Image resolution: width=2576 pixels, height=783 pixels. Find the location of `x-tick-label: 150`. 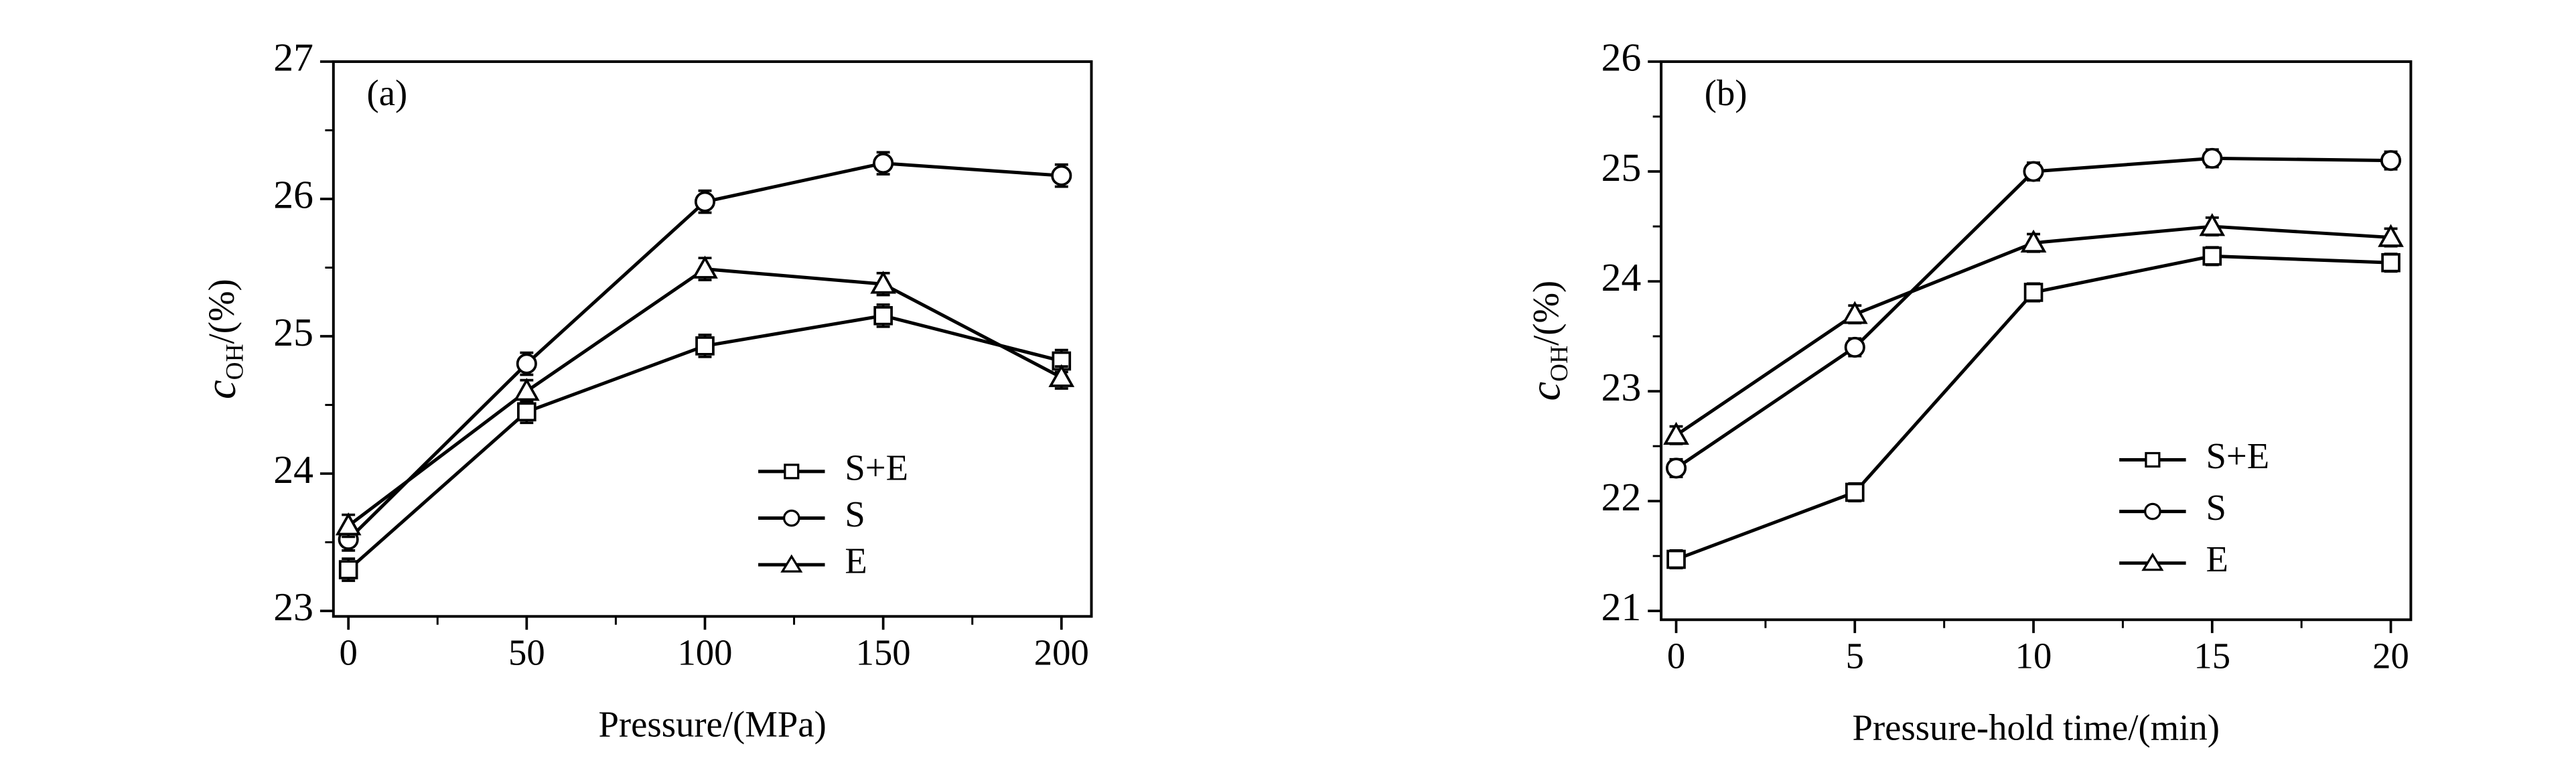

x-tick-label: 150 is located at coordinates (883, 652).